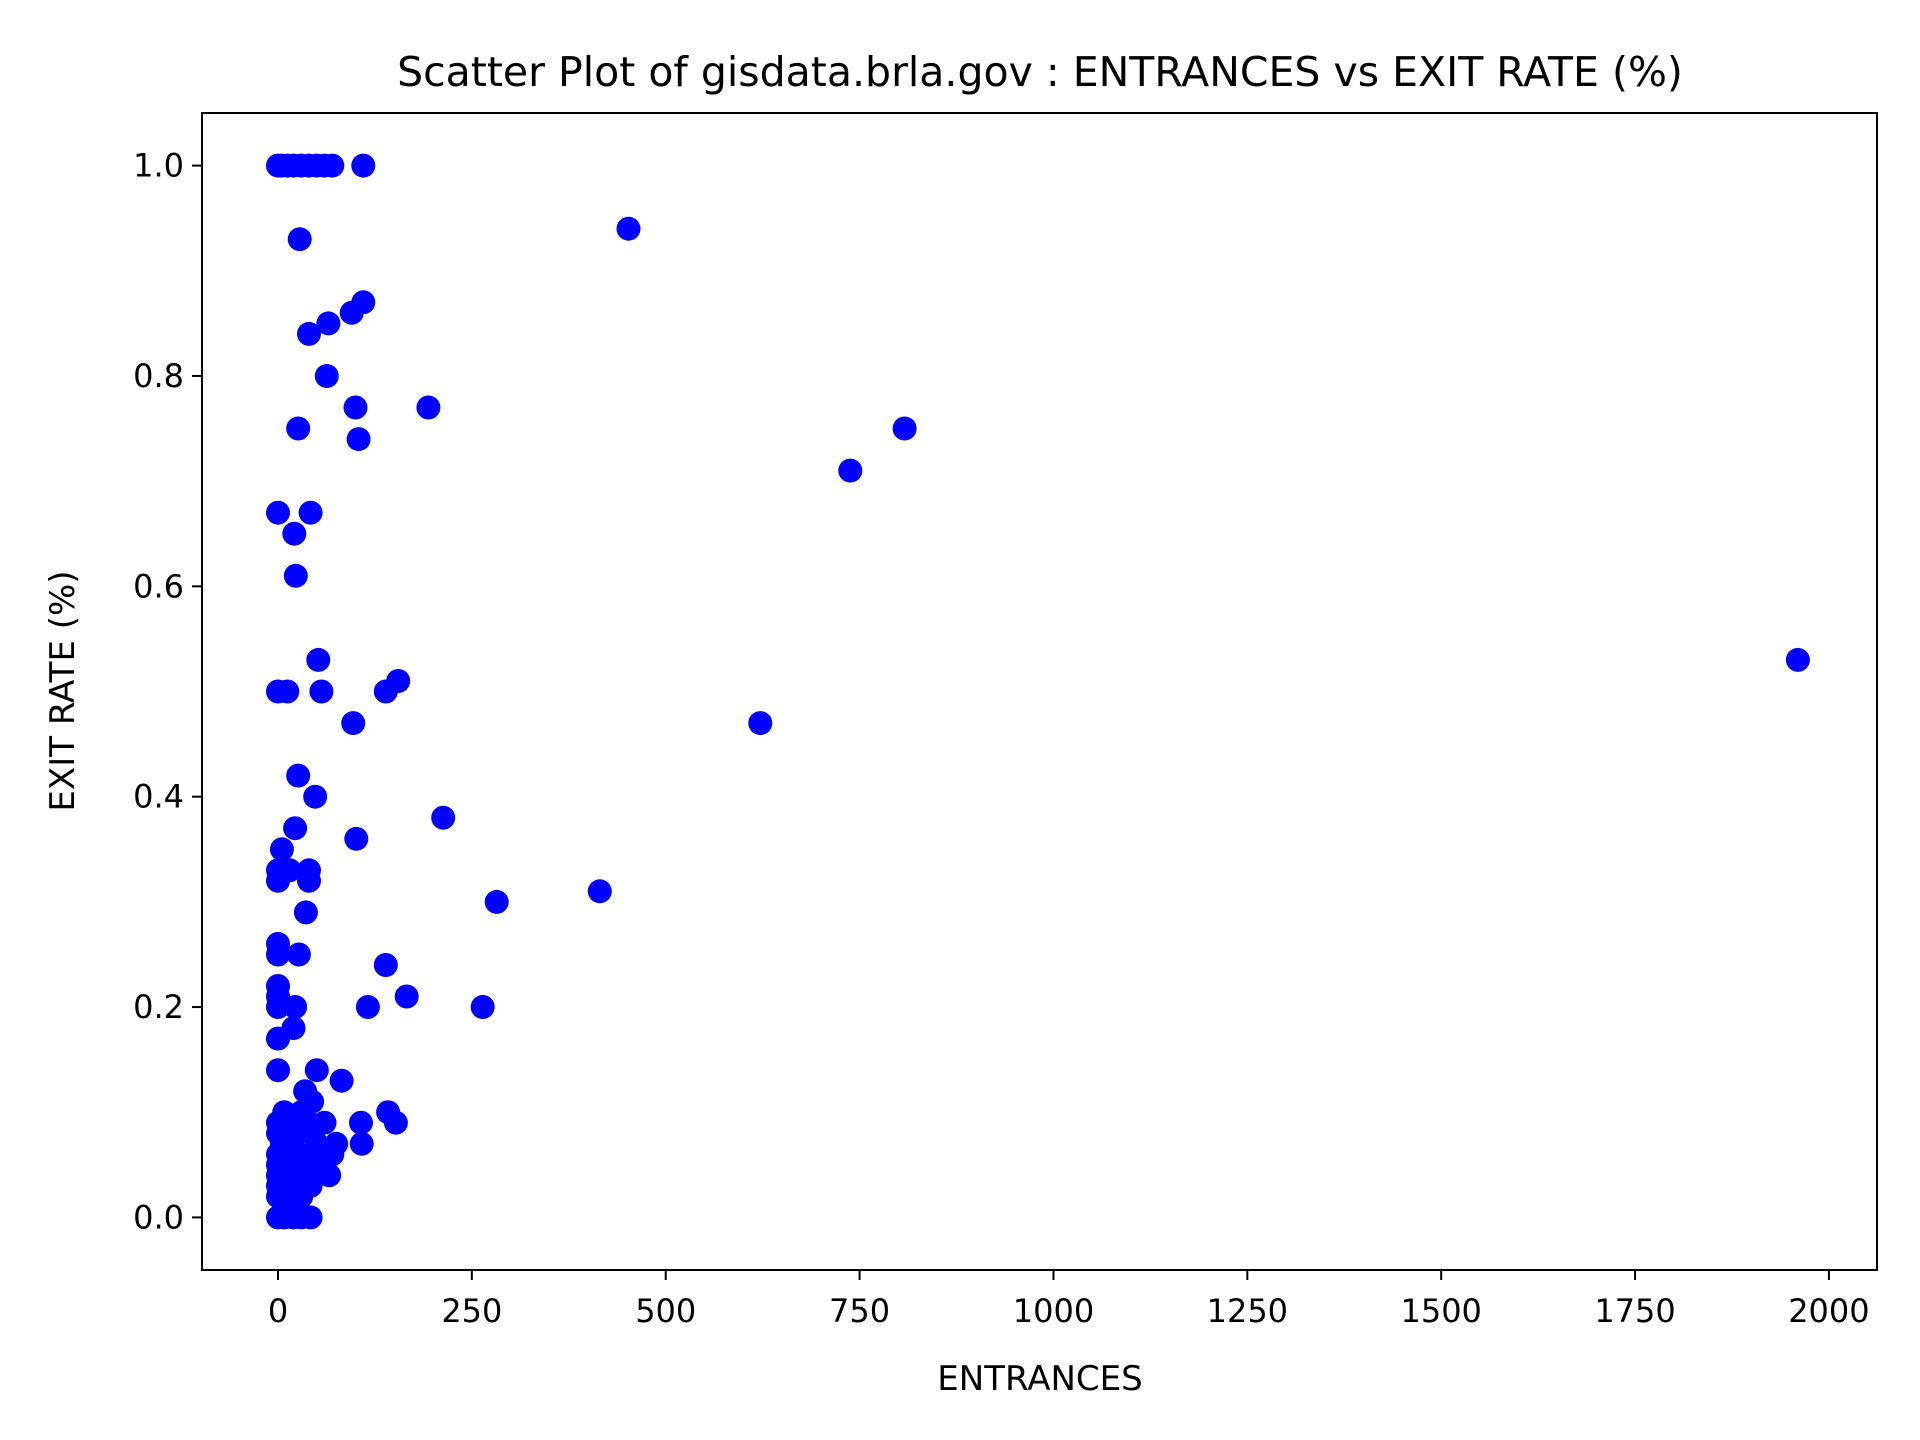 This screenshot has width=1920, height=1440. What do you see at coordinates (665, 1311) in the screenshot?
I see `x-tick-label: 500` at bounding box center [665, 1311].